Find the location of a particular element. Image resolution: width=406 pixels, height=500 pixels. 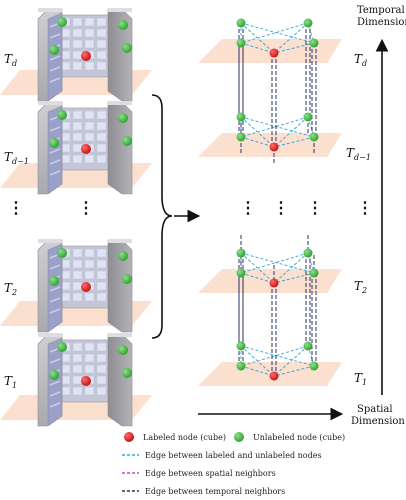

graph-layer-t1 is located at coordinates (270, 365).